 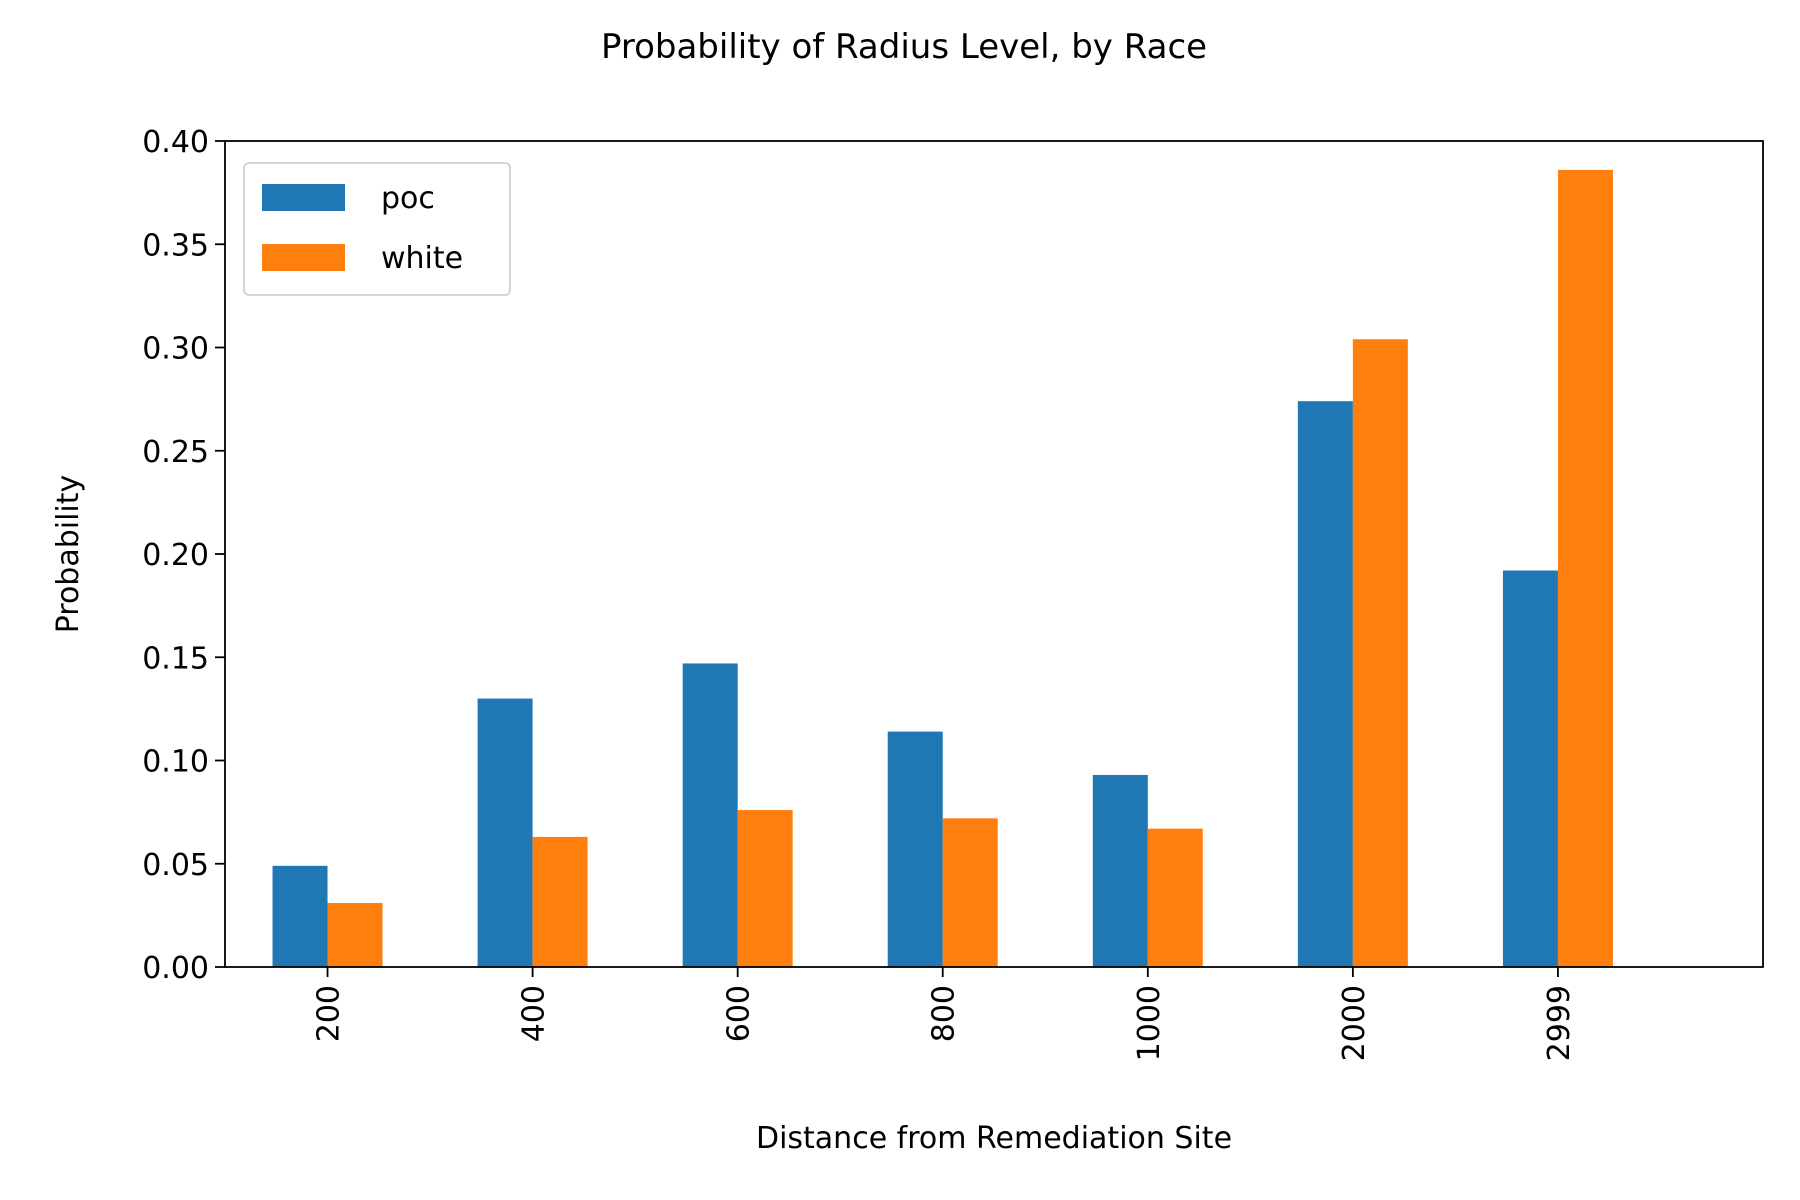 What do you see at coordinates (329, 1013) in the screenshot?
I see `x-tick-label: 200` at bounding box center [329, 1013].